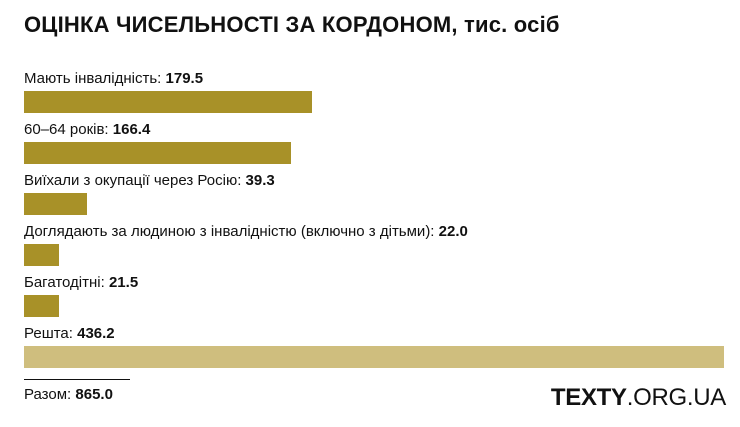  I want to click on category-label-0: Мають інвалідність:, so click(95, 78).